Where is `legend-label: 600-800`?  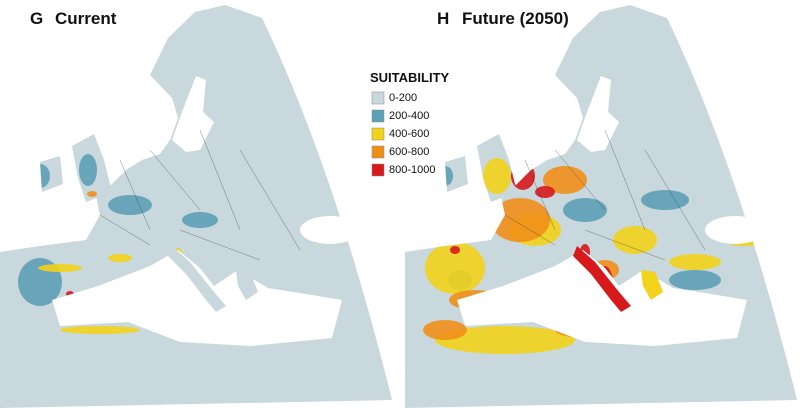 legend-label: 600-800 is located at coordinates (409, 152).